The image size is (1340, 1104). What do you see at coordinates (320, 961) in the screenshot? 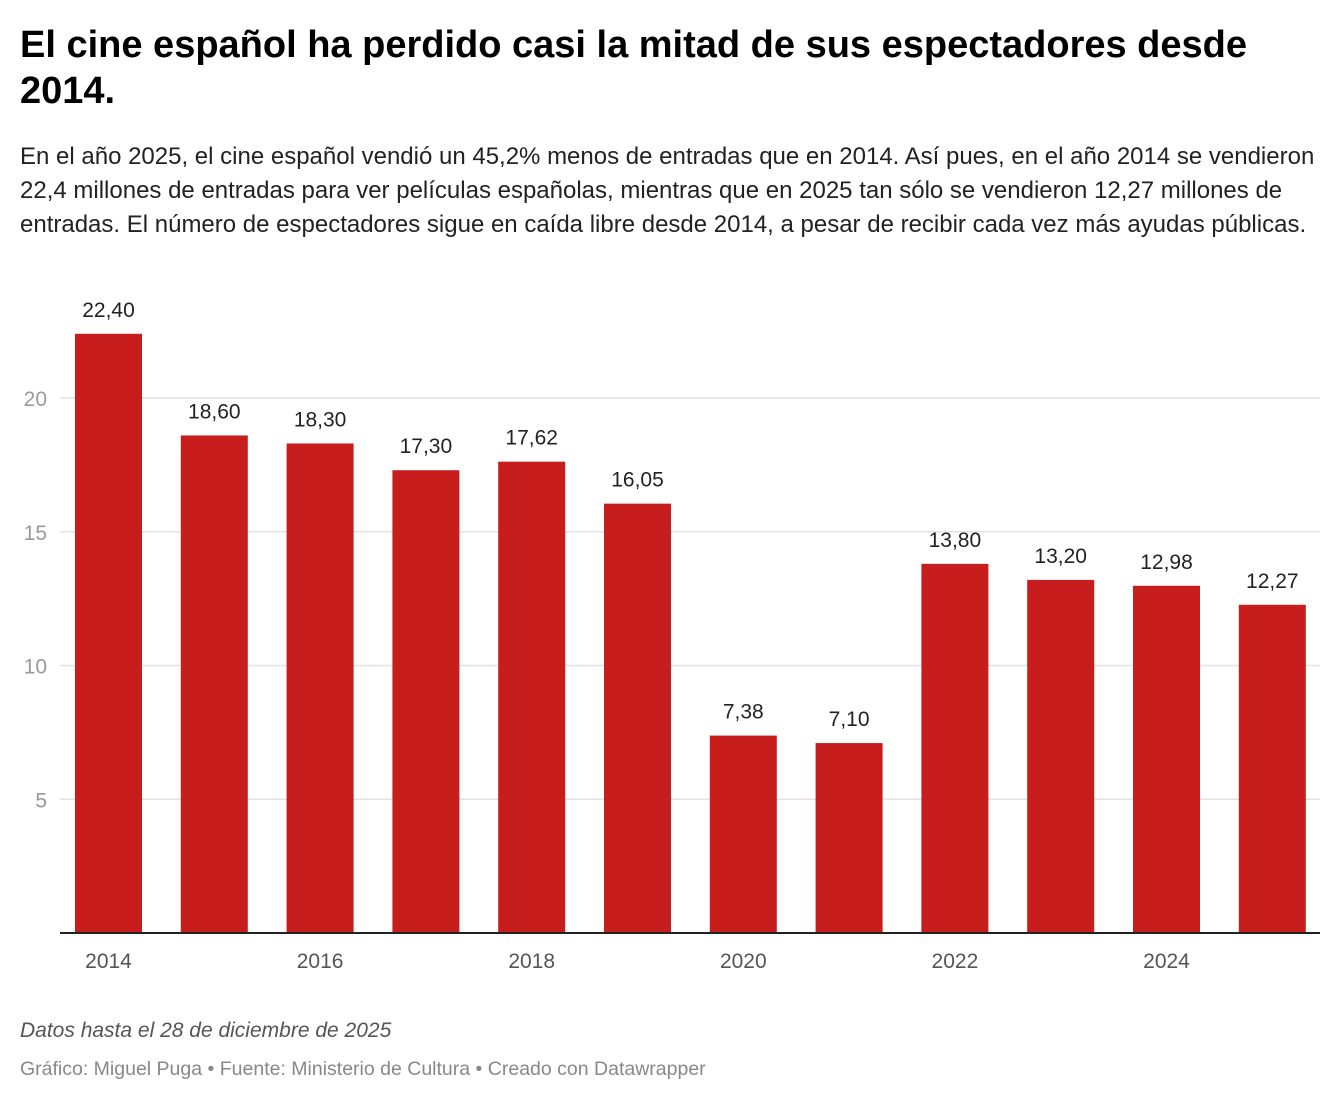
I see `x-tick-label: 2016` at bounding box center [320, 961].